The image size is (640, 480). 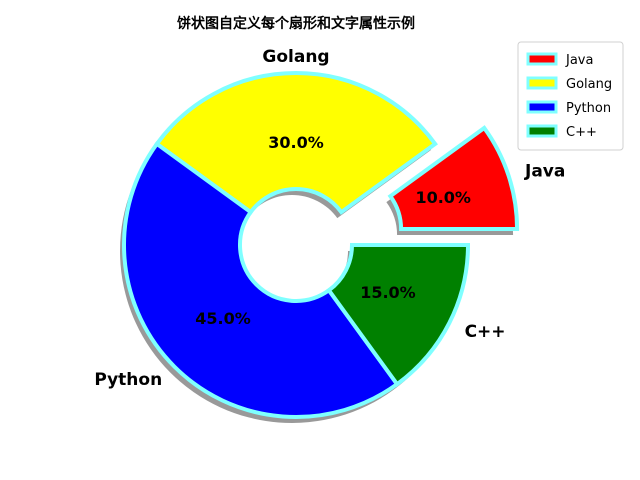 What do you see at coordinates (589, 84) in the screenshot?
I see `legend-label-golang: Golang` at bounding box center [589, 84].